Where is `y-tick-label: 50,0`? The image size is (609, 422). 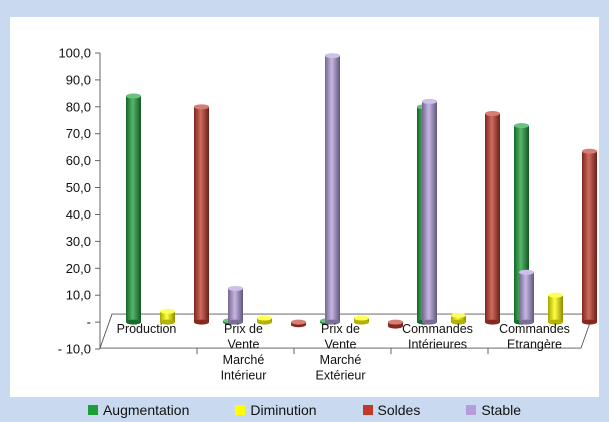 y-tick-label: 50,0 is located at coordinates (78, 187).